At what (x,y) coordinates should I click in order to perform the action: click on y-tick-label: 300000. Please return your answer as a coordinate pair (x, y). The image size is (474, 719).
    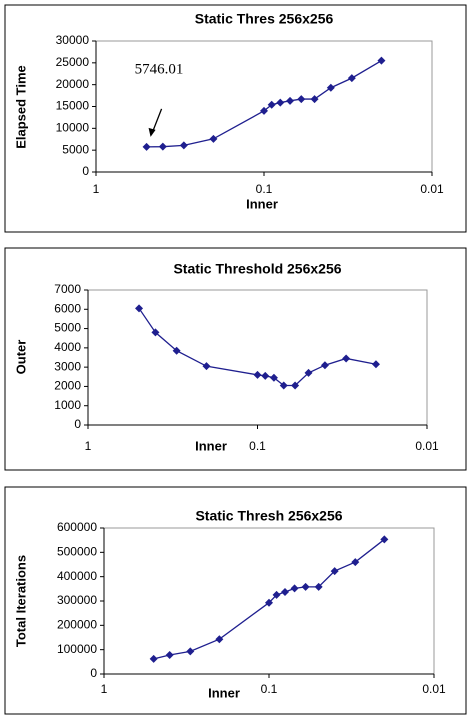
    Looking at the image, I should click on (77, 600).